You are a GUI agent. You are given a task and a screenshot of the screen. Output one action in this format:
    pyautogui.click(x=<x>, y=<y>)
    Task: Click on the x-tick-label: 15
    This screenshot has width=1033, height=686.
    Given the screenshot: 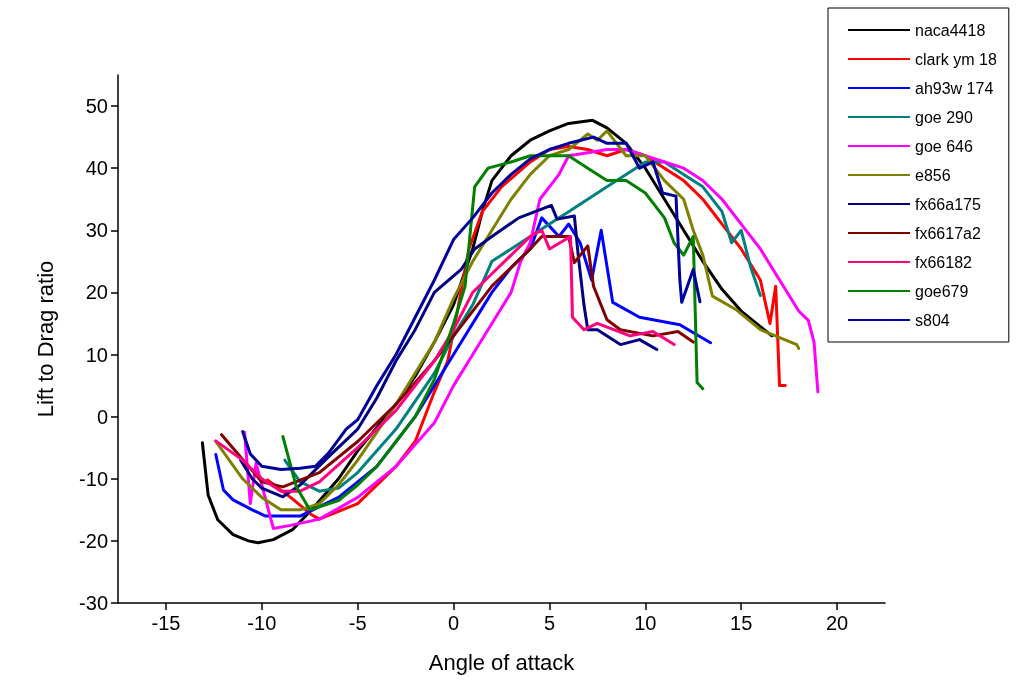 What is the action you would take?
    pyautogui.click(x=741, y=623)
    